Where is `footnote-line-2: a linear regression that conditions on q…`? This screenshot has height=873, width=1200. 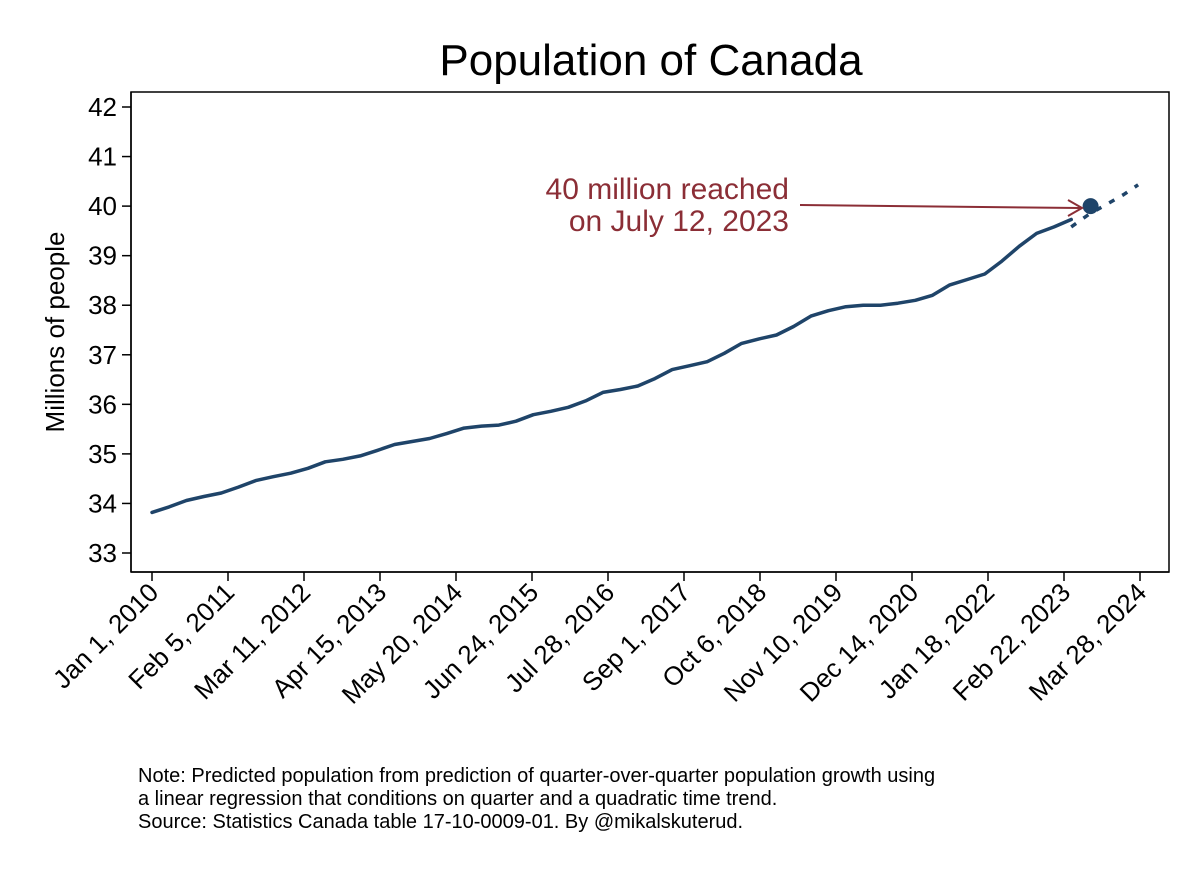
footnote-line-2: a linear regression that conditions on q… is located at coordinates (458, 799).